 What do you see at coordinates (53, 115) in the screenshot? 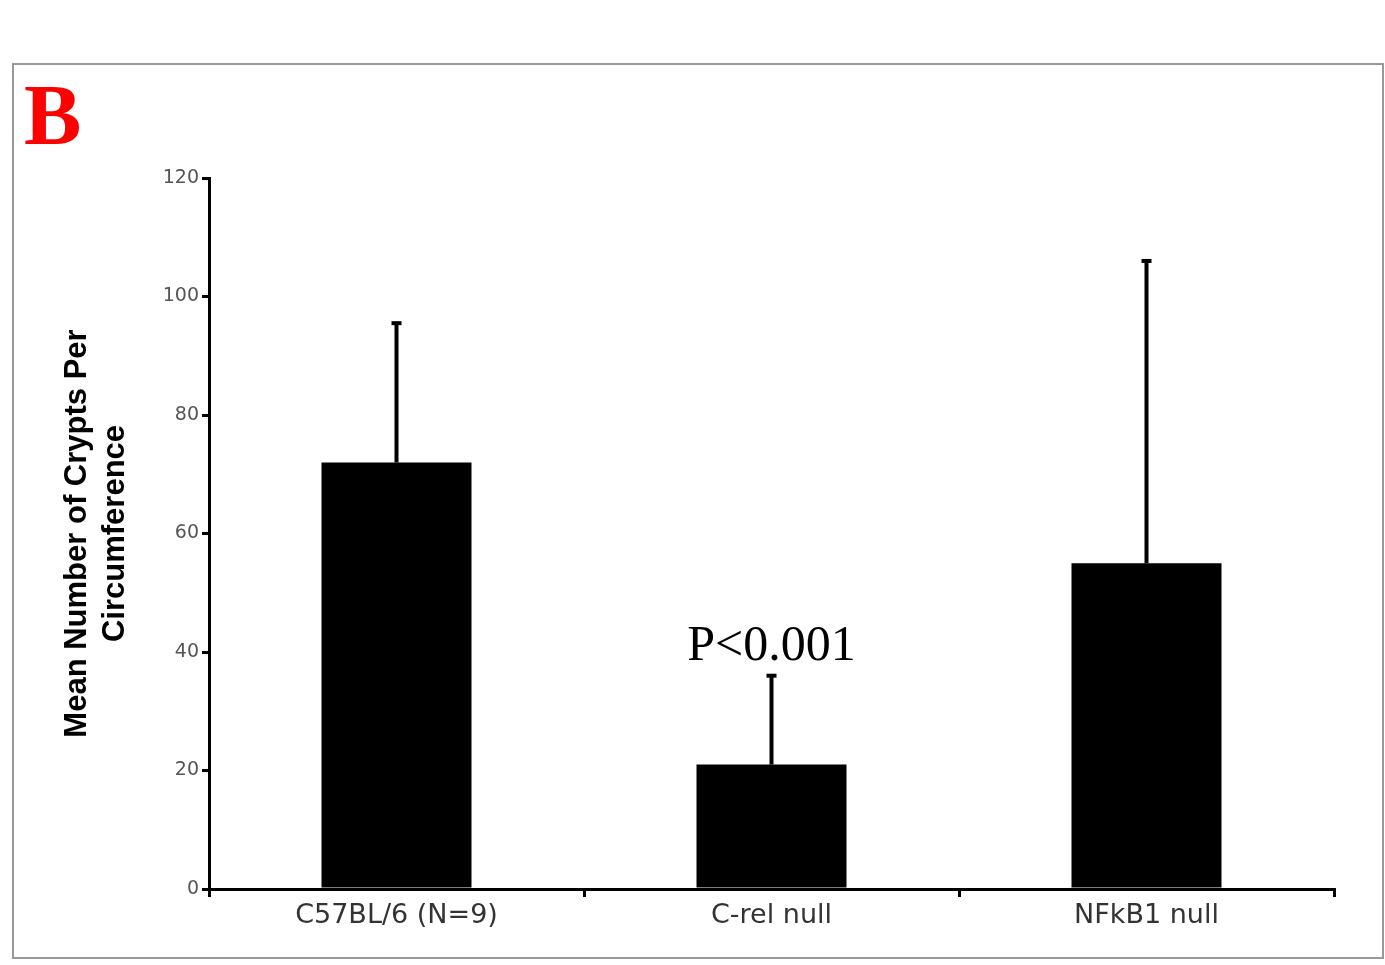
I see `text: B` at bounding box center [53, 115].